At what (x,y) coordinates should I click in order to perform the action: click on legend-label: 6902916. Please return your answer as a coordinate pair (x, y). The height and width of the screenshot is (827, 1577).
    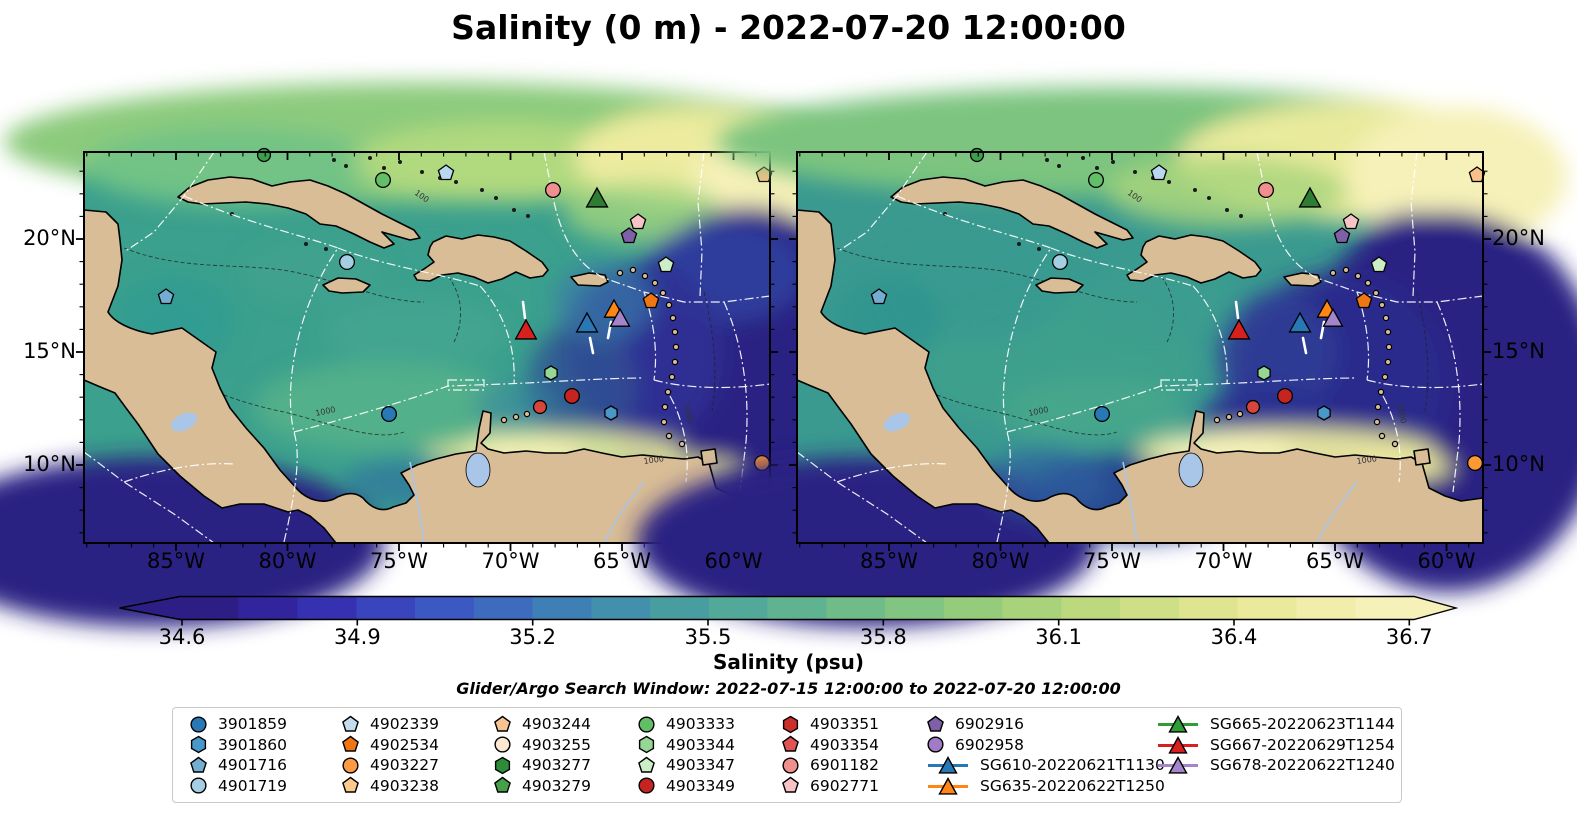
    Looking at the image, I should click on (990, 724).